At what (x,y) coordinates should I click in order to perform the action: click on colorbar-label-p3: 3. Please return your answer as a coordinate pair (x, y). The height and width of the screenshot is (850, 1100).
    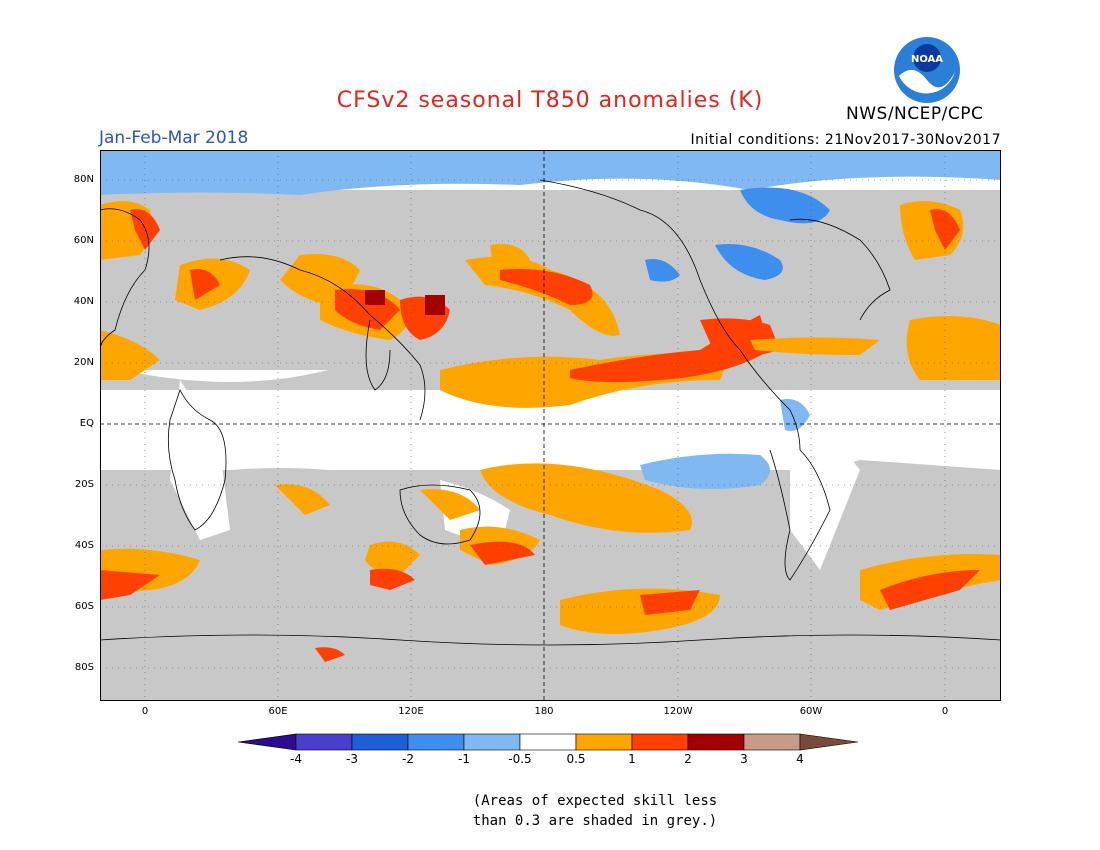
    Looking at the image, I should click on (744, 759).